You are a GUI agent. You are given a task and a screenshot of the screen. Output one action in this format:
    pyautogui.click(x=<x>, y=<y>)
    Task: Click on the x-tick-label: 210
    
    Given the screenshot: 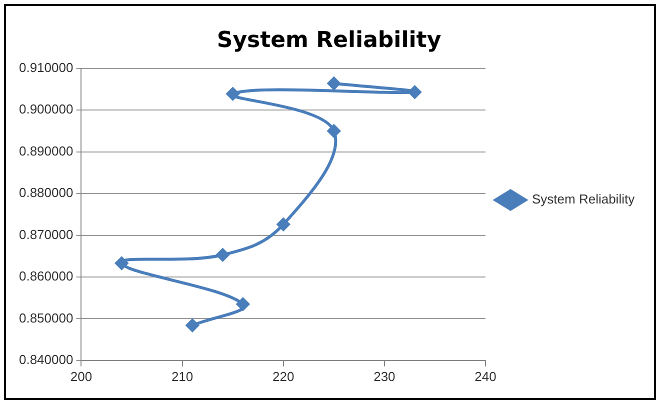 What is the action you would take?
    pyautogui.click(x=182, y=376)
    